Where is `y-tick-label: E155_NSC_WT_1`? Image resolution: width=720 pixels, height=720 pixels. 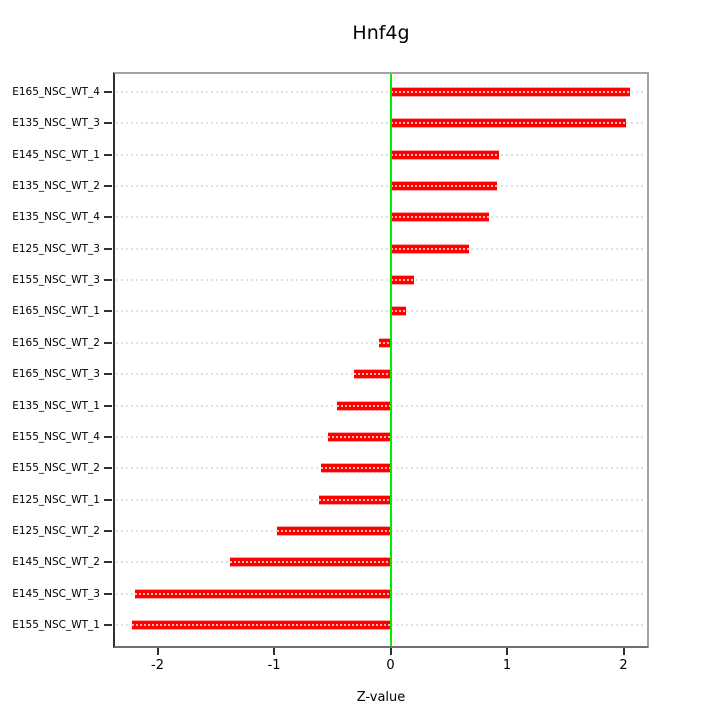 y-tick-label: E155_NSC_WT_1 is located at coordinates (56, 624).